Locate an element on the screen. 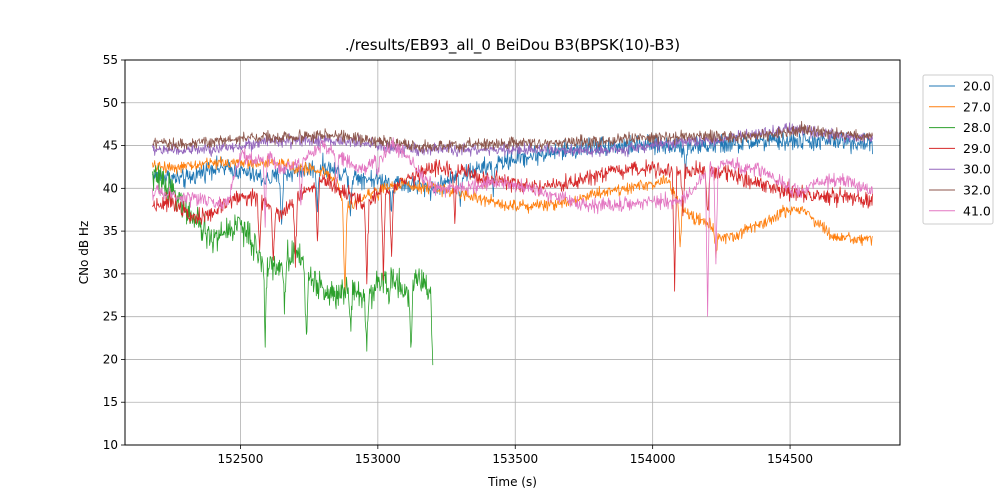 The width and height of the screenshot is (1000, 500). legend-entry-label: 29.0 is located at coordinates (977, 148).